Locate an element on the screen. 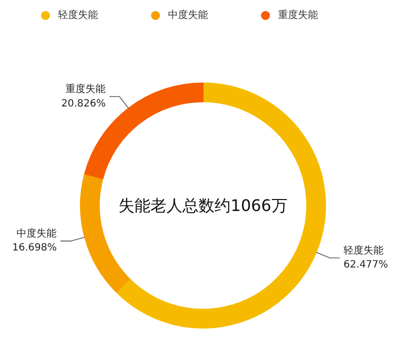  legend-label: 轻度失能 is located at coordinates (78, 15).